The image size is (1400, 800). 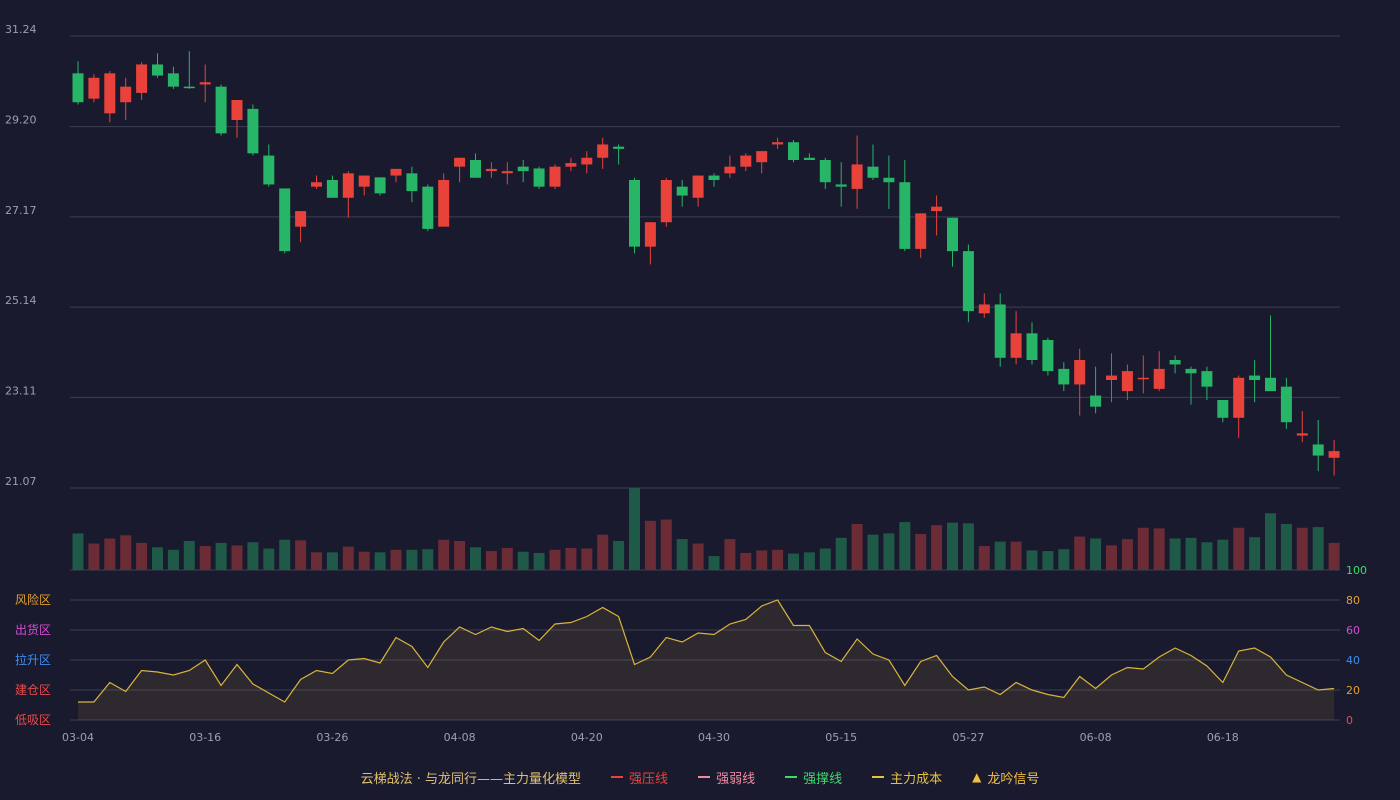 What do you see at coordinates (1013, 779) in the screenshot?
I see `legend-label: 龙吟信号` at bounding box center [1013, 779].